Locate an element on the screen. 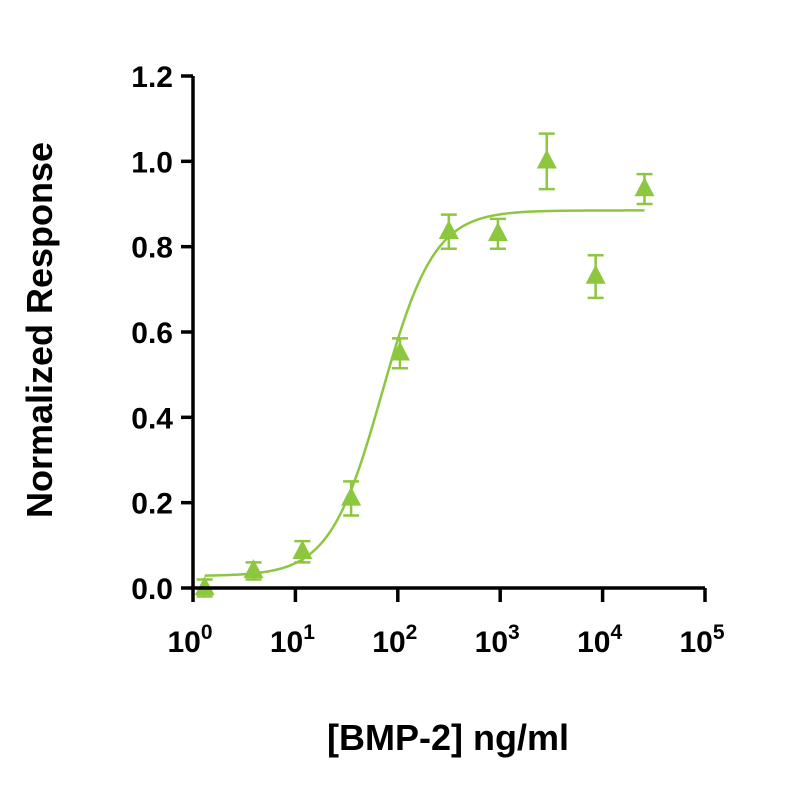 Image resolution: width=800 pixels, height=800 pixels. x-tick-label: 10³ is located at coordinates (497, 640).